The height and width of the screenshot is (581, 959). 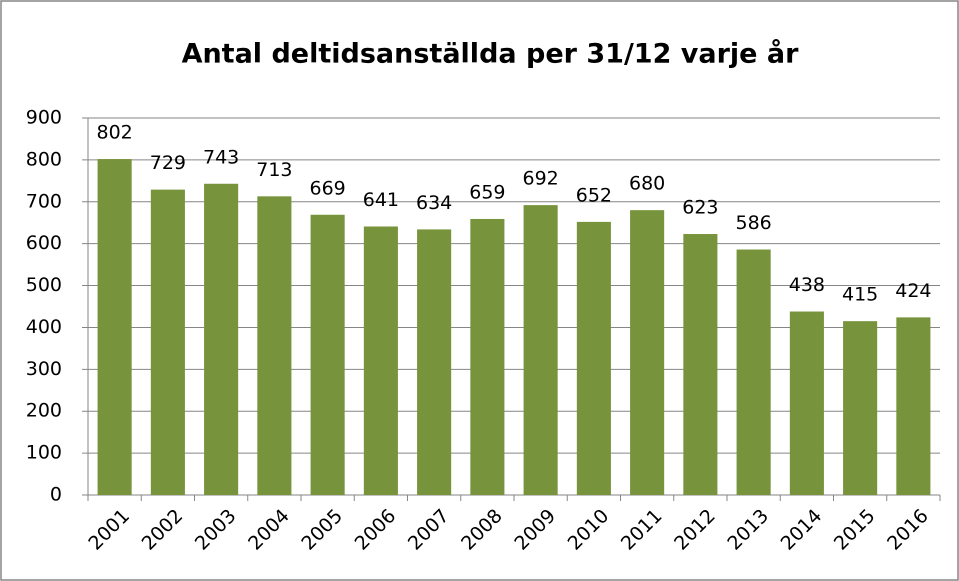 What do you see at coordinates (44, 243) in the screenshot?
I see `y-tick-label: 600` at bounding box center [44, 243].